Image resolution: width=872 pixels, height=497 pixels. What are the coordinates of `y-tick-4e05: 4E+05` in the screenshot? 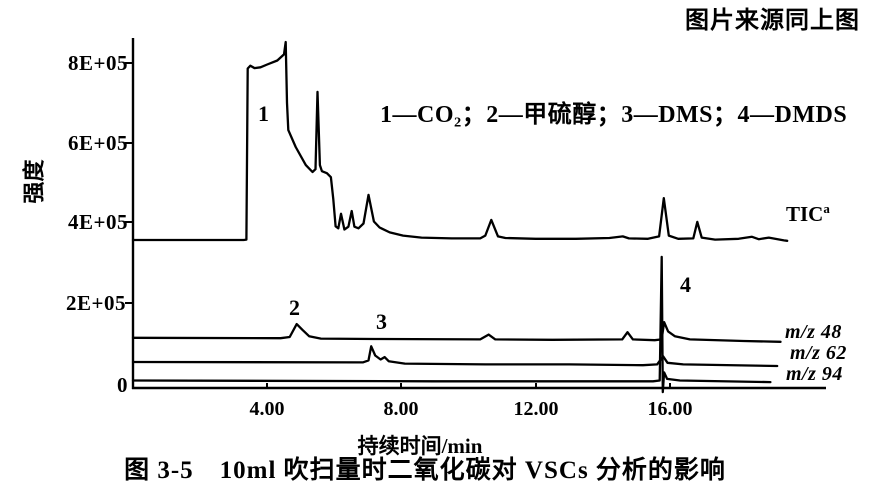 It's located at (98, 222).